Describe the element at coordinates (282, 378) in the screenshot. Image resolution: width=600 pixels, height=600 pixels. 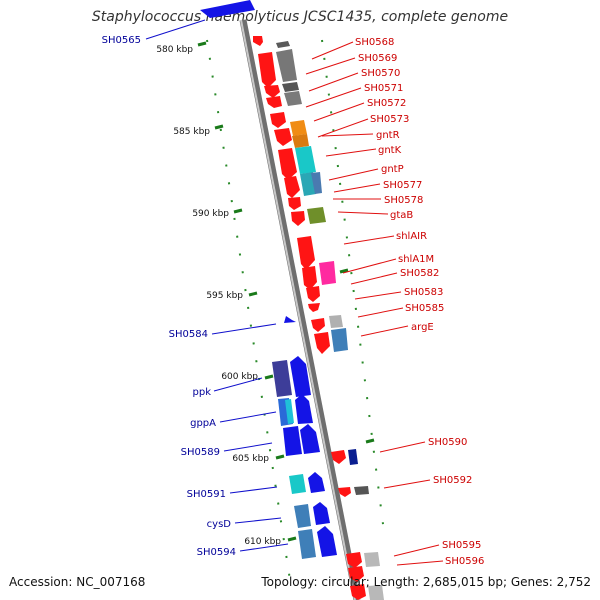
I see `block-ppk` at that location.